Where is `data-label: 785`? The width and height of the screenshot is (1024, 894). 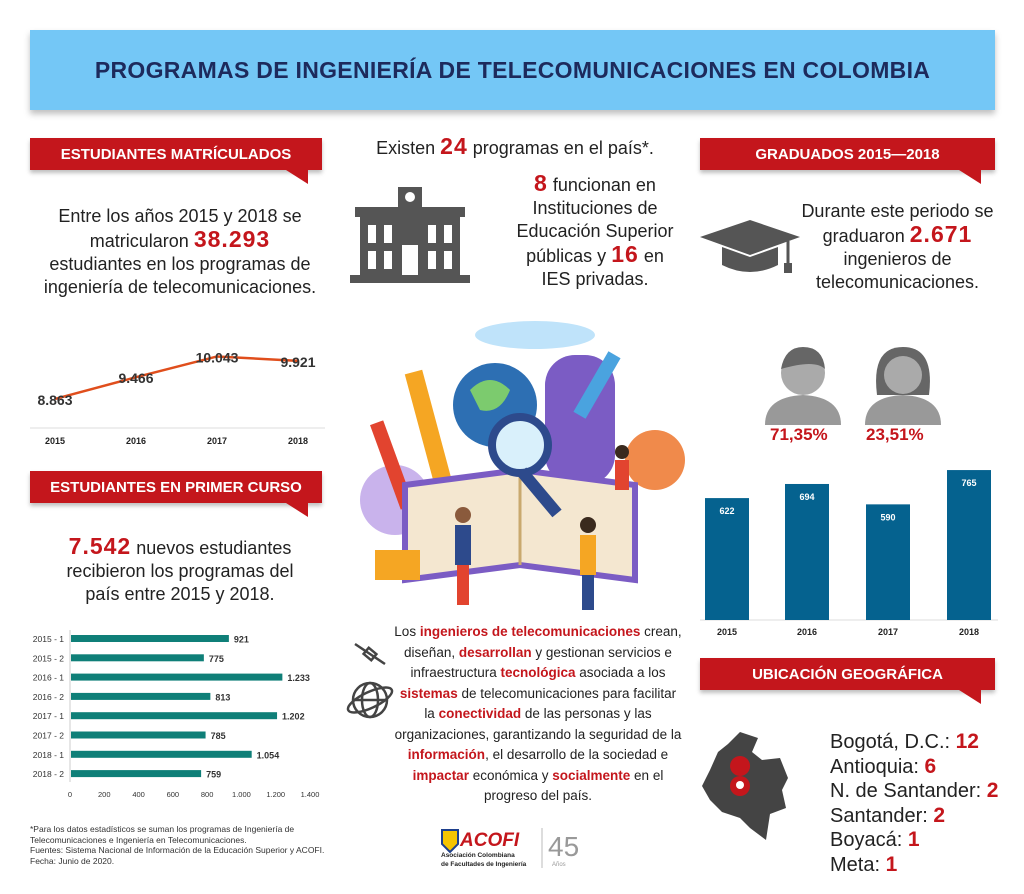 data-label: 785 is located at coordinates (218, 736).